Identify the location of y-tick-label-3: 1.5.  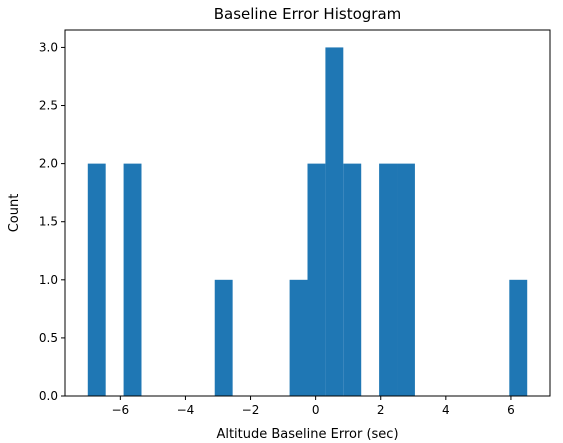
(48, 222).